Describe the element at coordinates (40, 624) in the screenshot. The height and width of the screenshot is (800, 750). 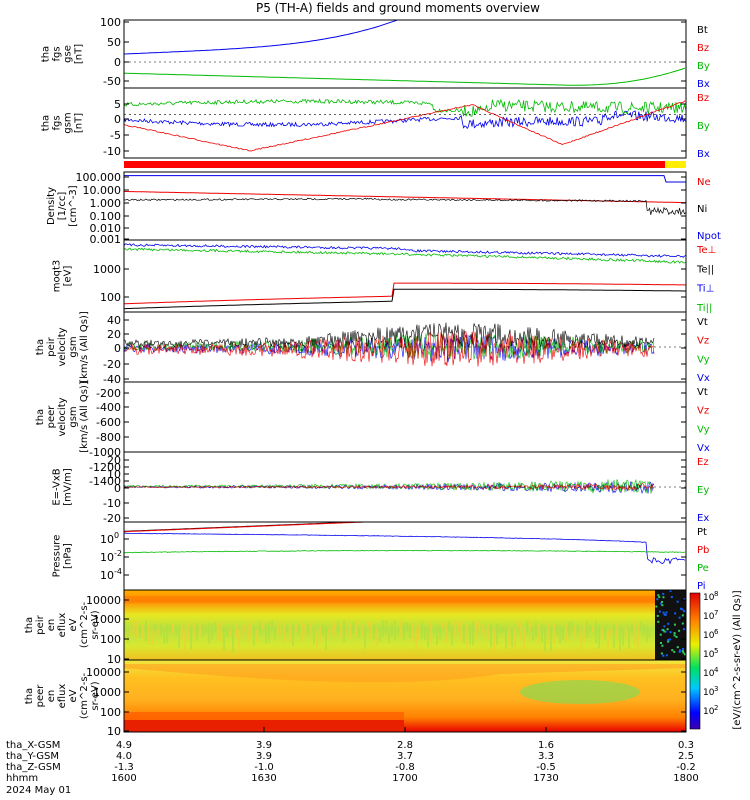
I see `y-axis-label: peir` at that location.